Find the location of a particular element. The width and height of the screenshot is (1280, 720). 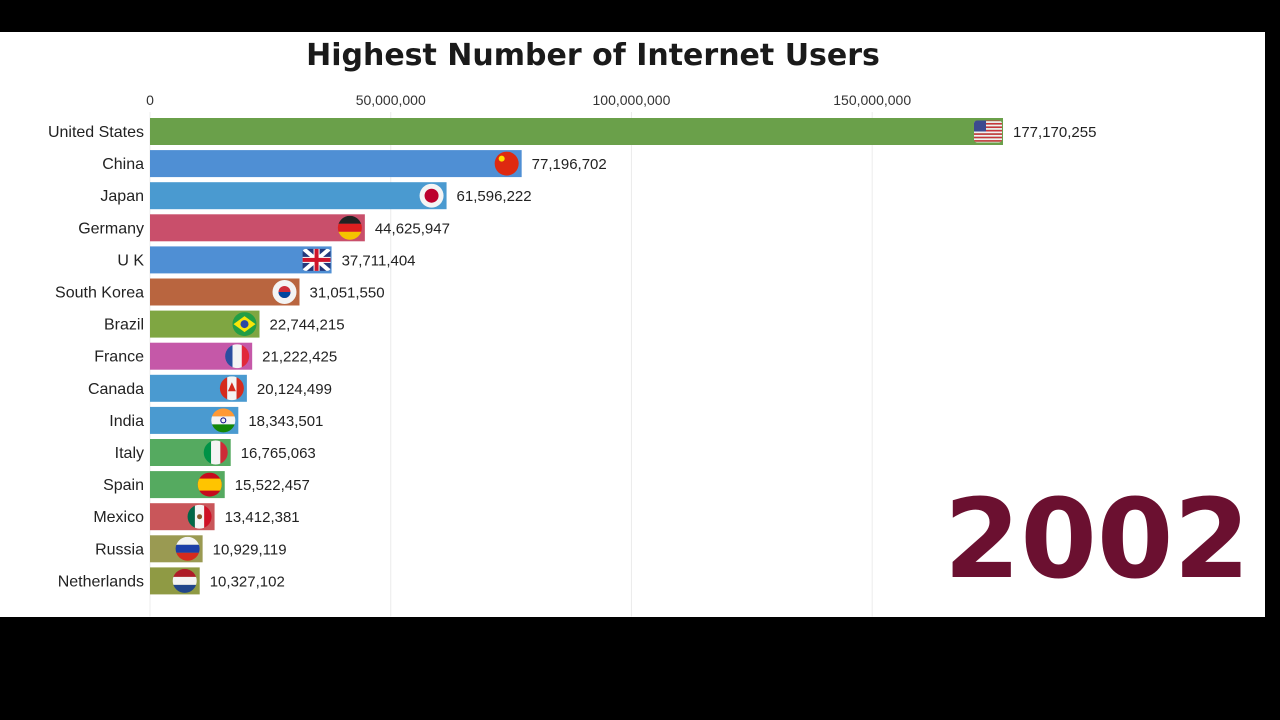

category-label: Mexico is located at coordinates (118, 517).